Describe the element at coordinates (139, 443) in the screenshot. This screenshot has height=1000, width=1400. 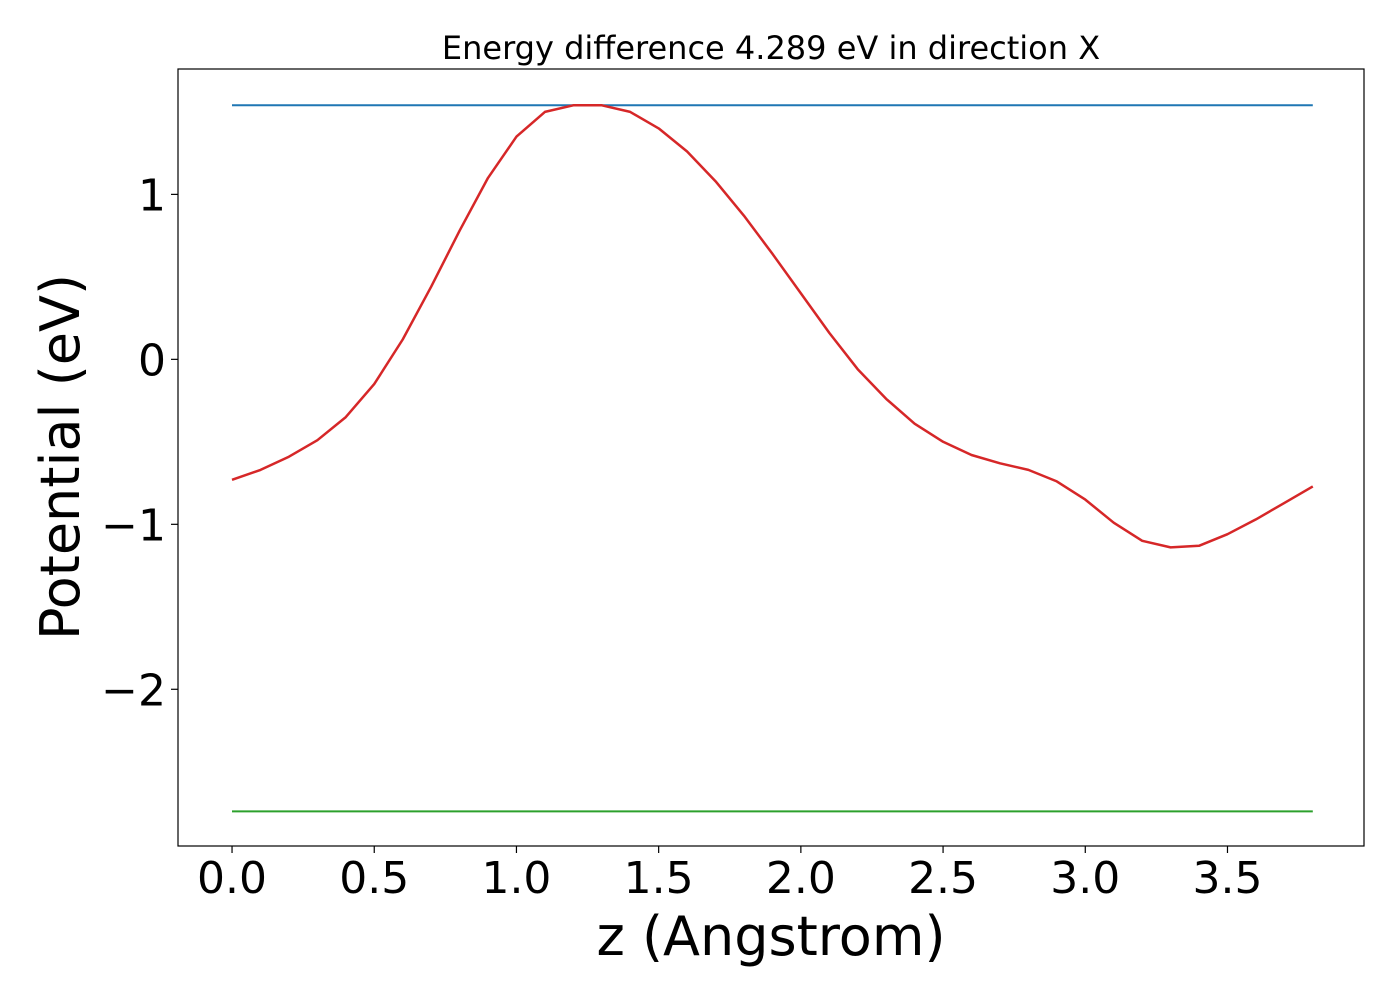
I see `y-axis-ticks: −2 −1 0 1` at that location.